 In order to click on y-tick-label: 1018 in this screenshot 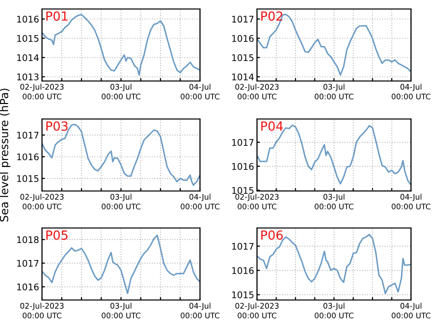, I will do `click(28, 240)`.